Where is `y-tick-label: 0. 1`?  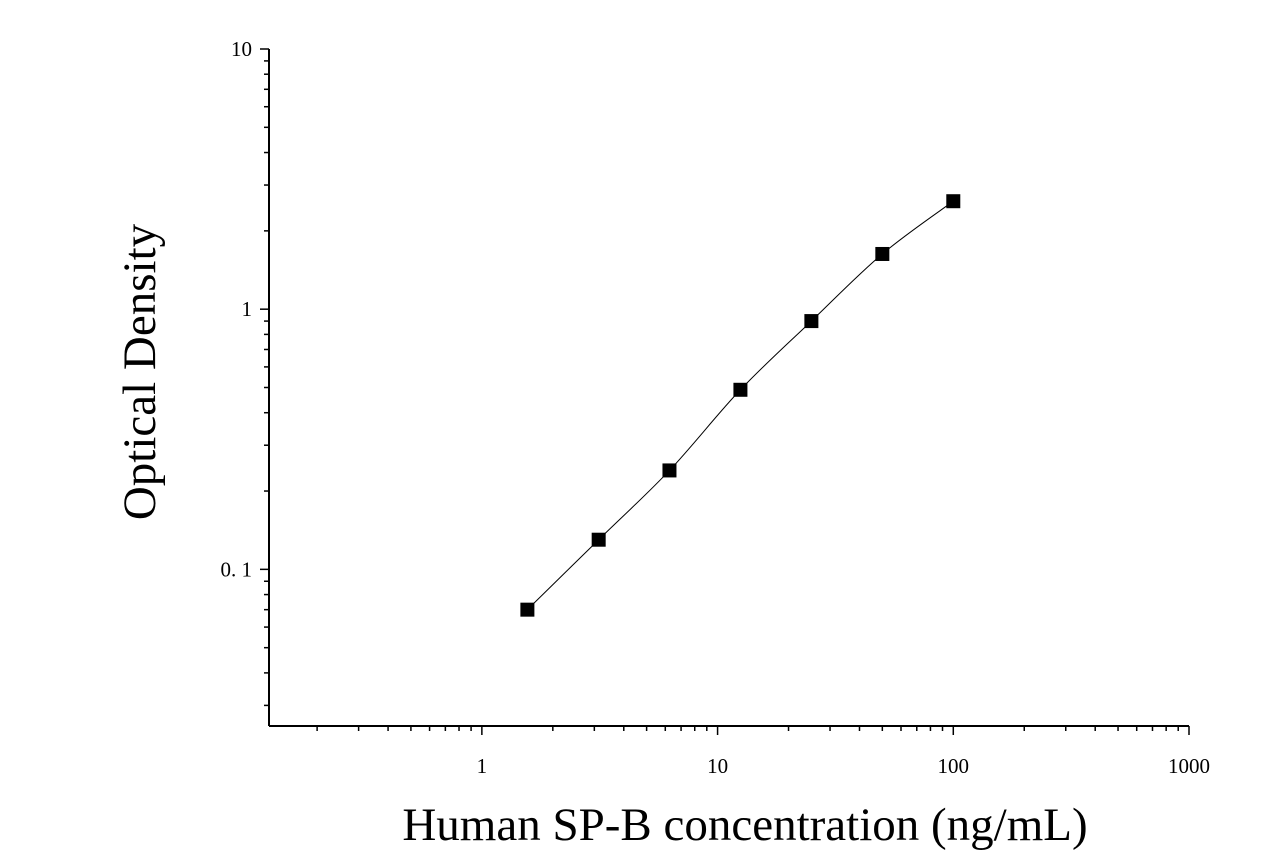 y-tick-label: 0. 1 is located at coordinates (237, 569).